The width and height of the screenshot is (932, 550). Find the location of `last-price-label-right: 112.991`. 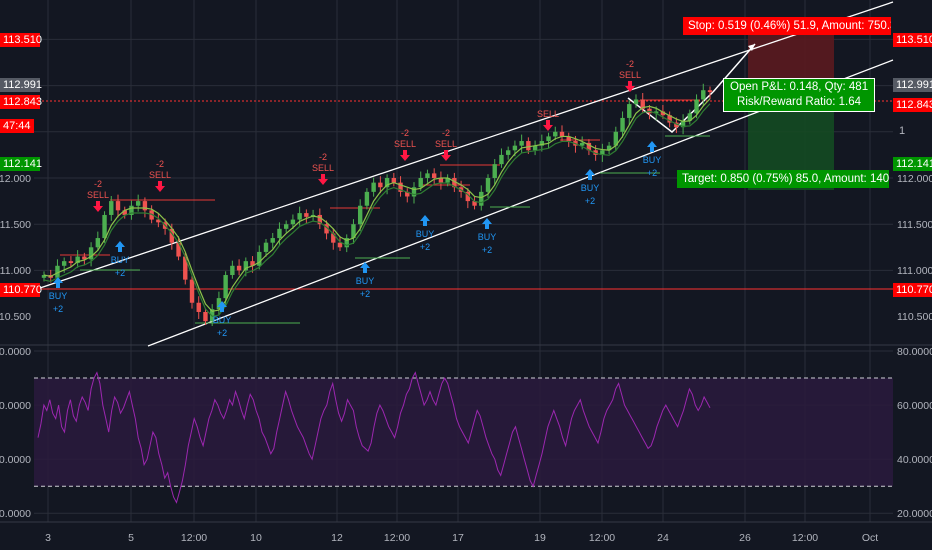

last-price-label-right: 112.991 is located at coordinates (912, 85).